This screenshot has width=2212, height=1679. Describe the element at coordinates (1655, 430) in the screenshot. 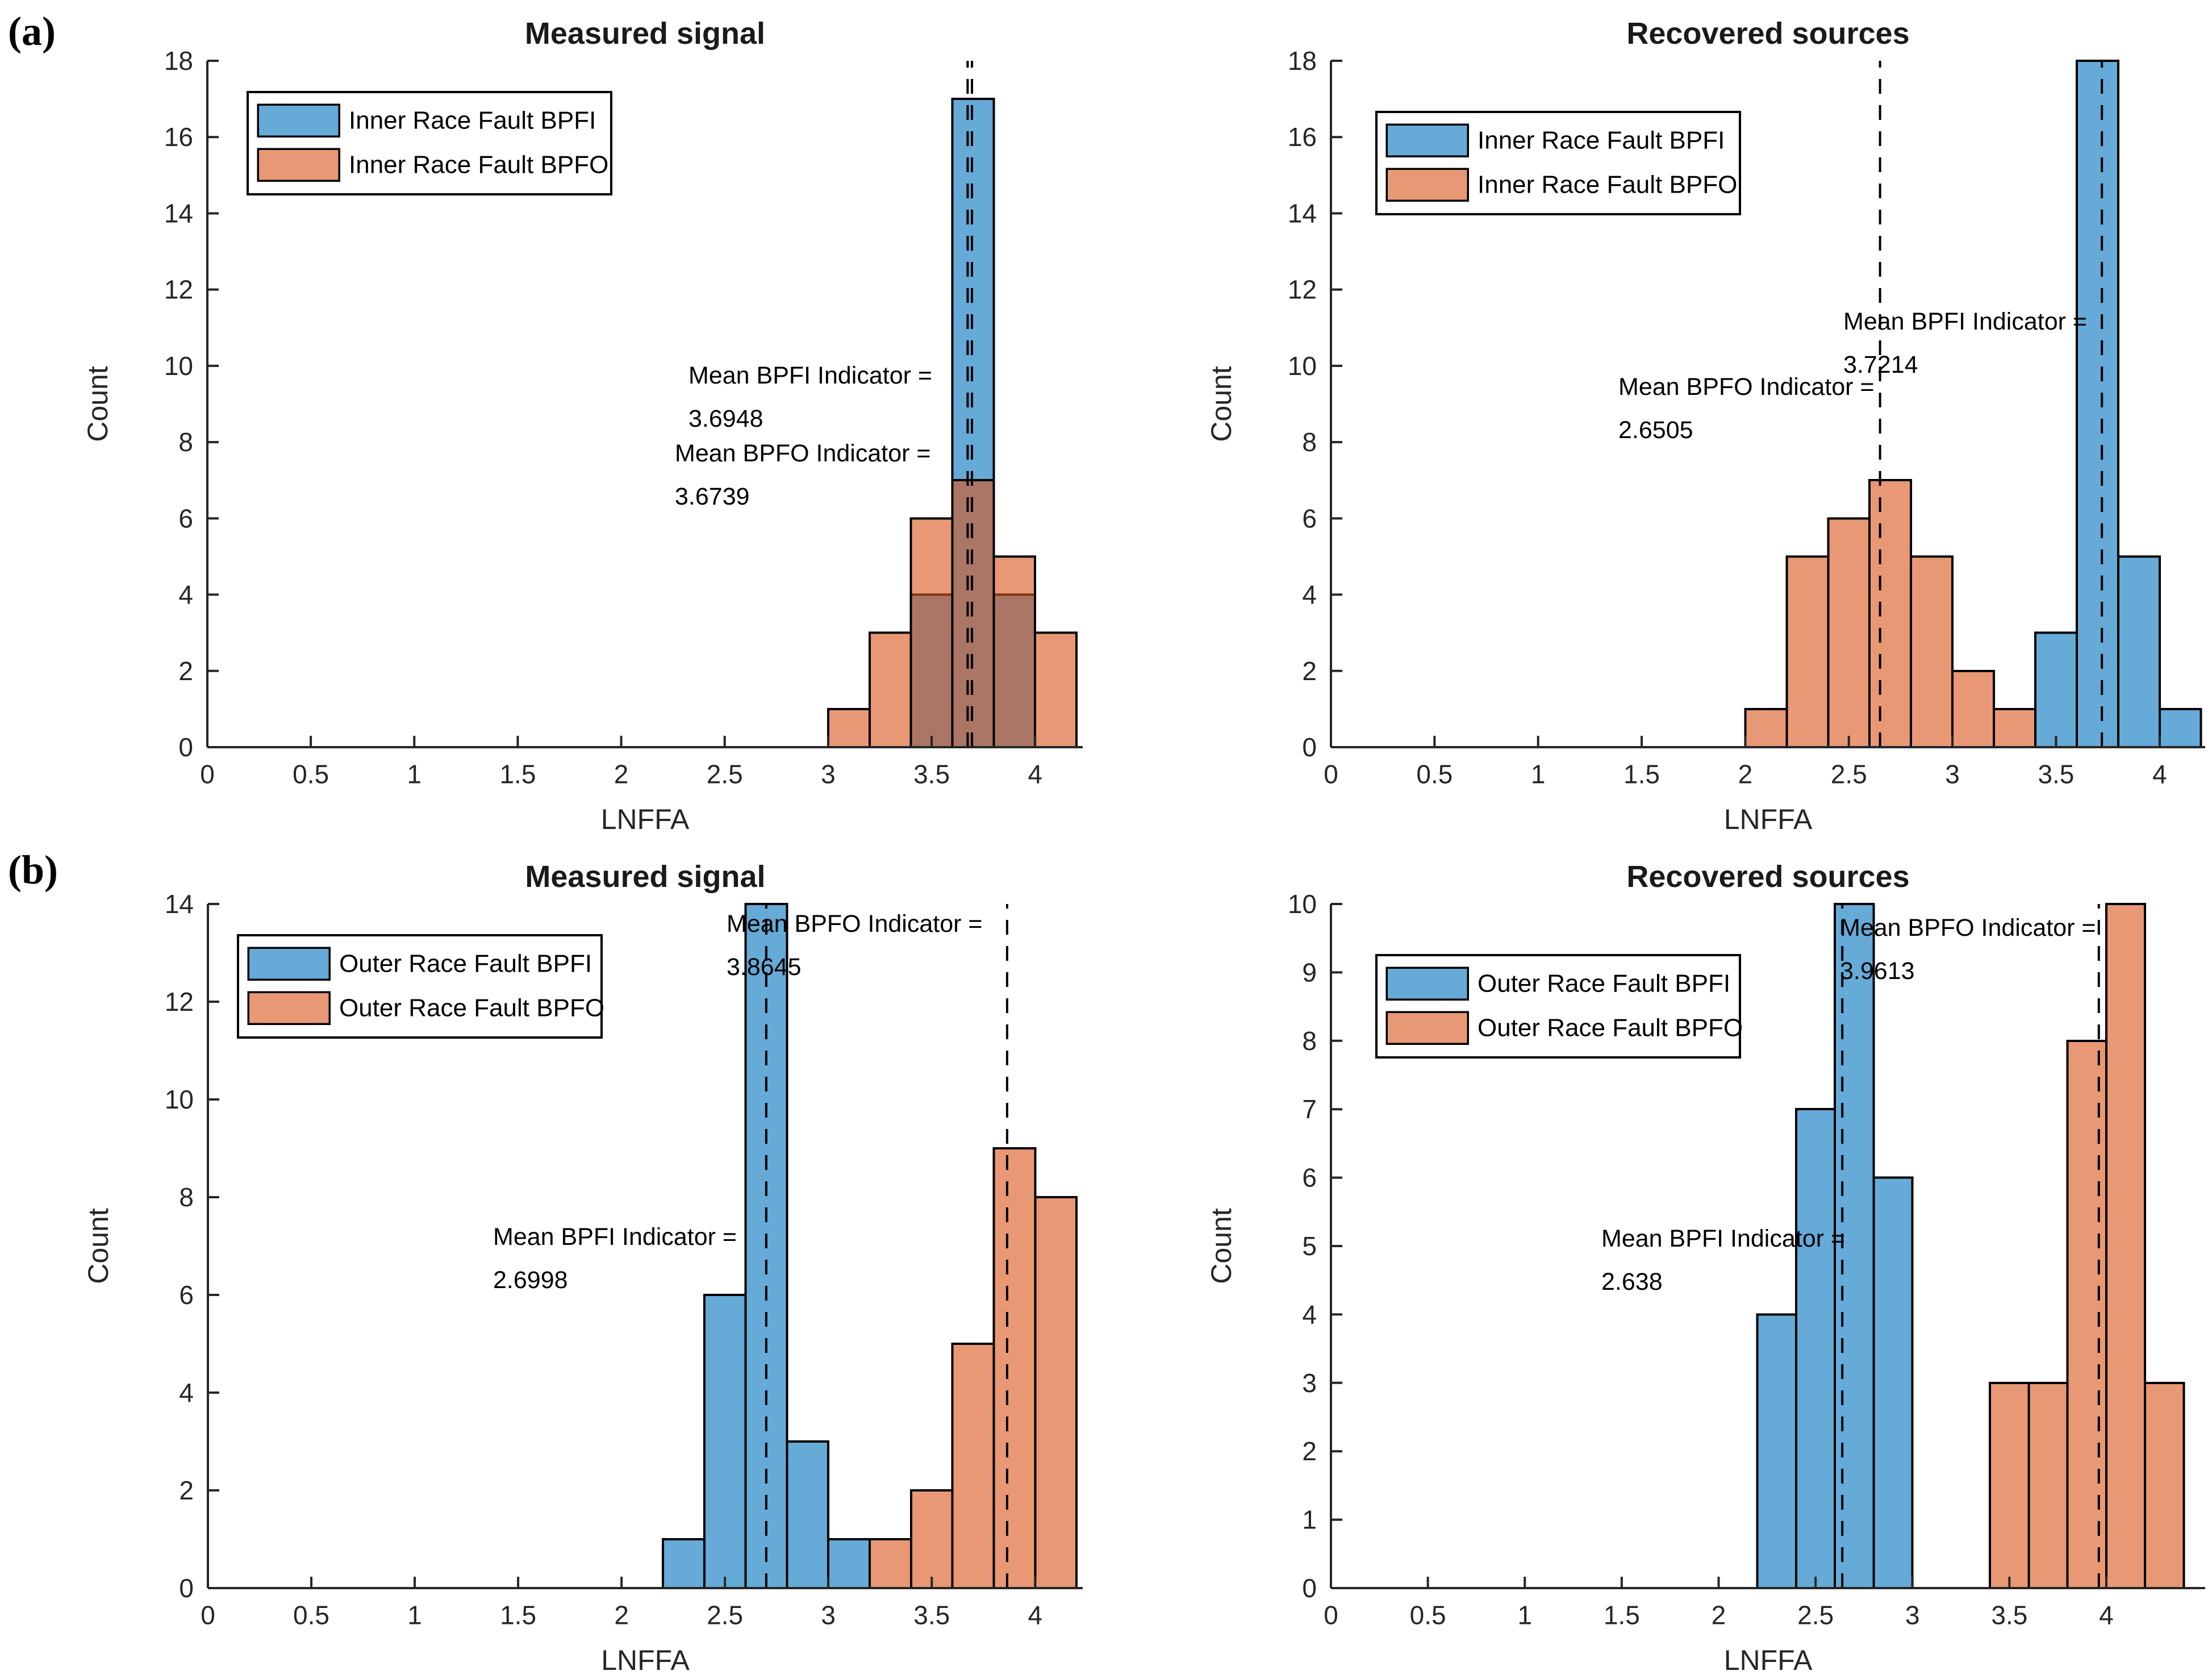

I see `annotation-text: 2.6505` at that location.